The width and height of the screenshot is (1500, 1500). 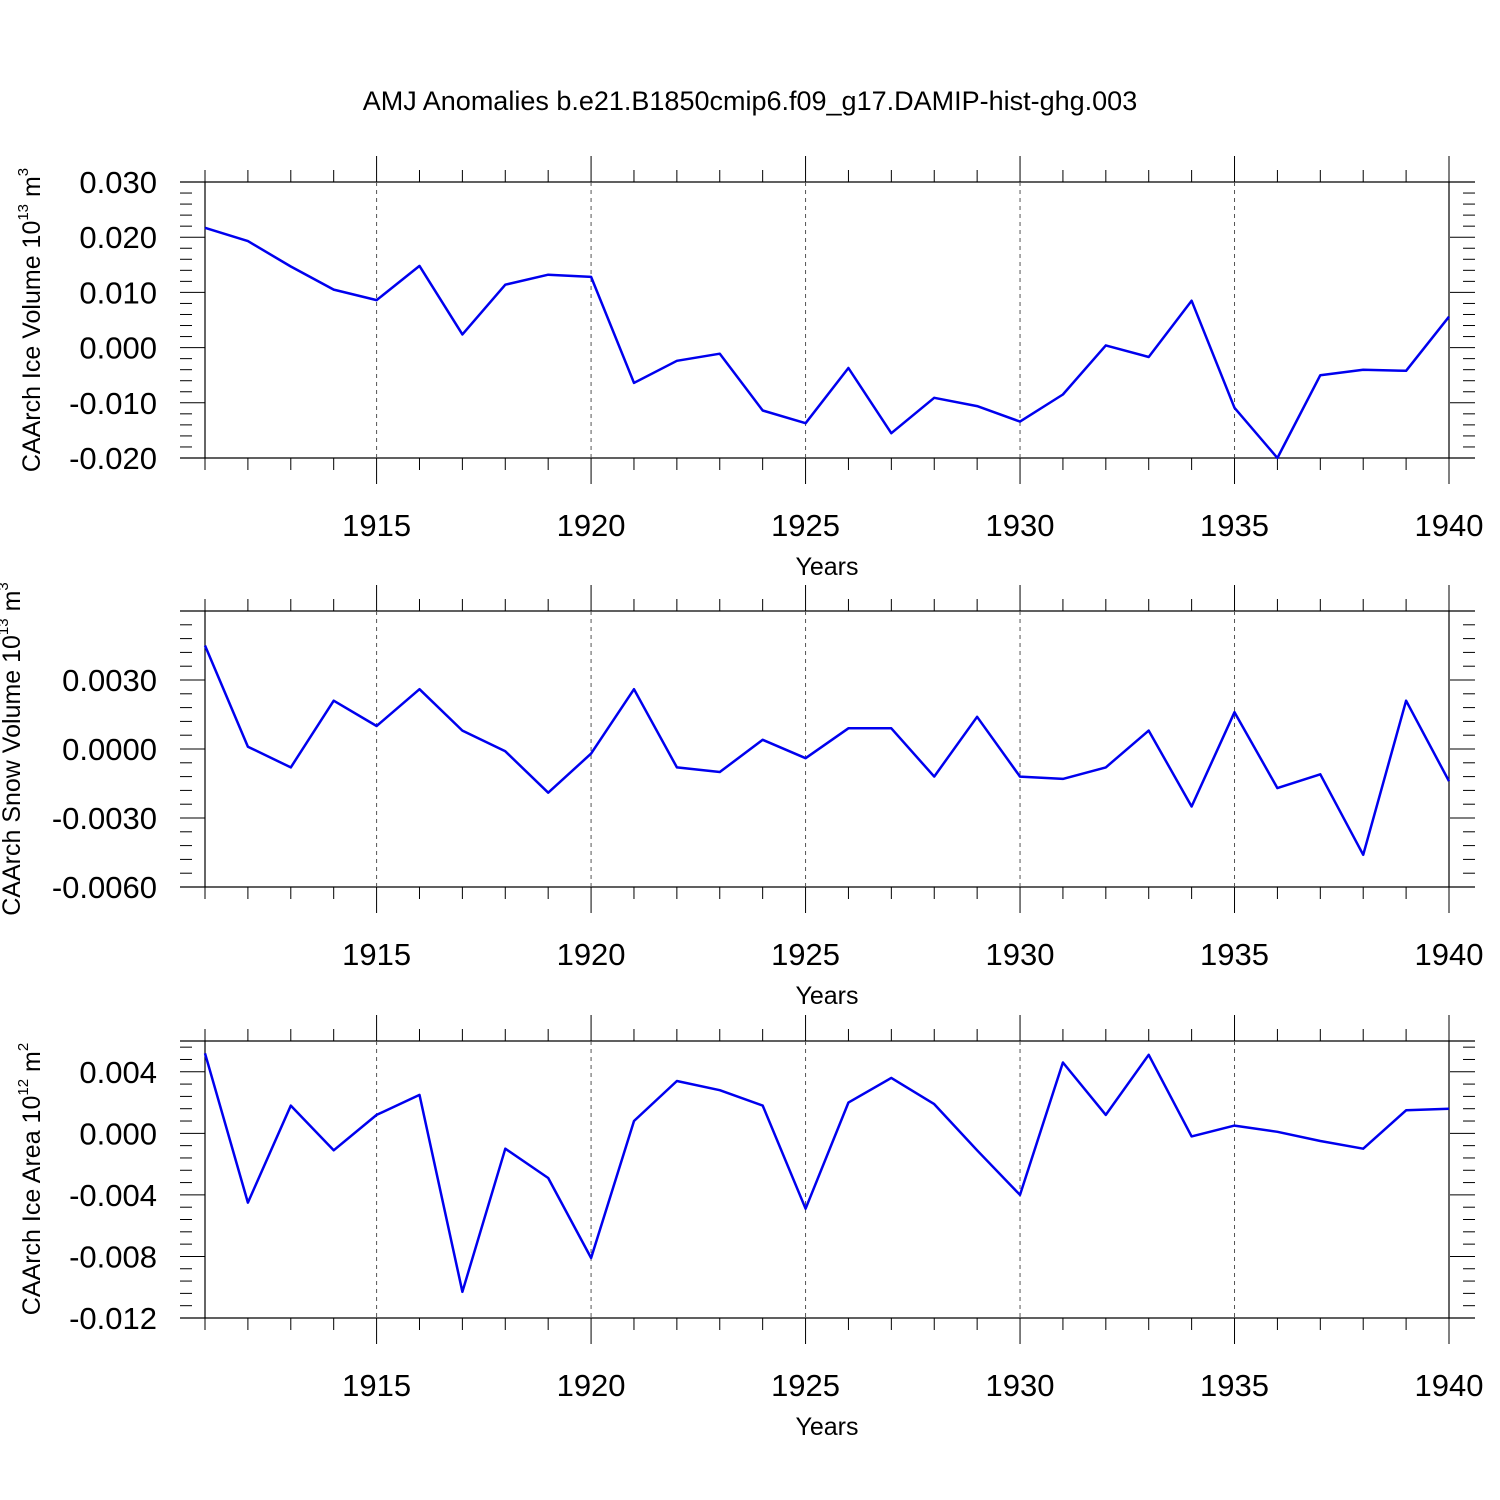 I want to click on y-tick-label: -0.004, so click(x=113, y=1195).